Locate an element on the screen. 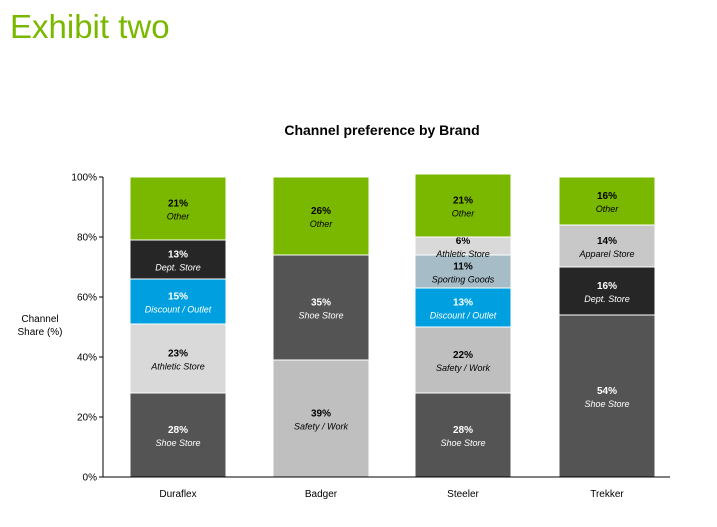 The height and width of the screenshot is (527, 717). bar-segment-trekker-other is located at coordinates (607, 201).